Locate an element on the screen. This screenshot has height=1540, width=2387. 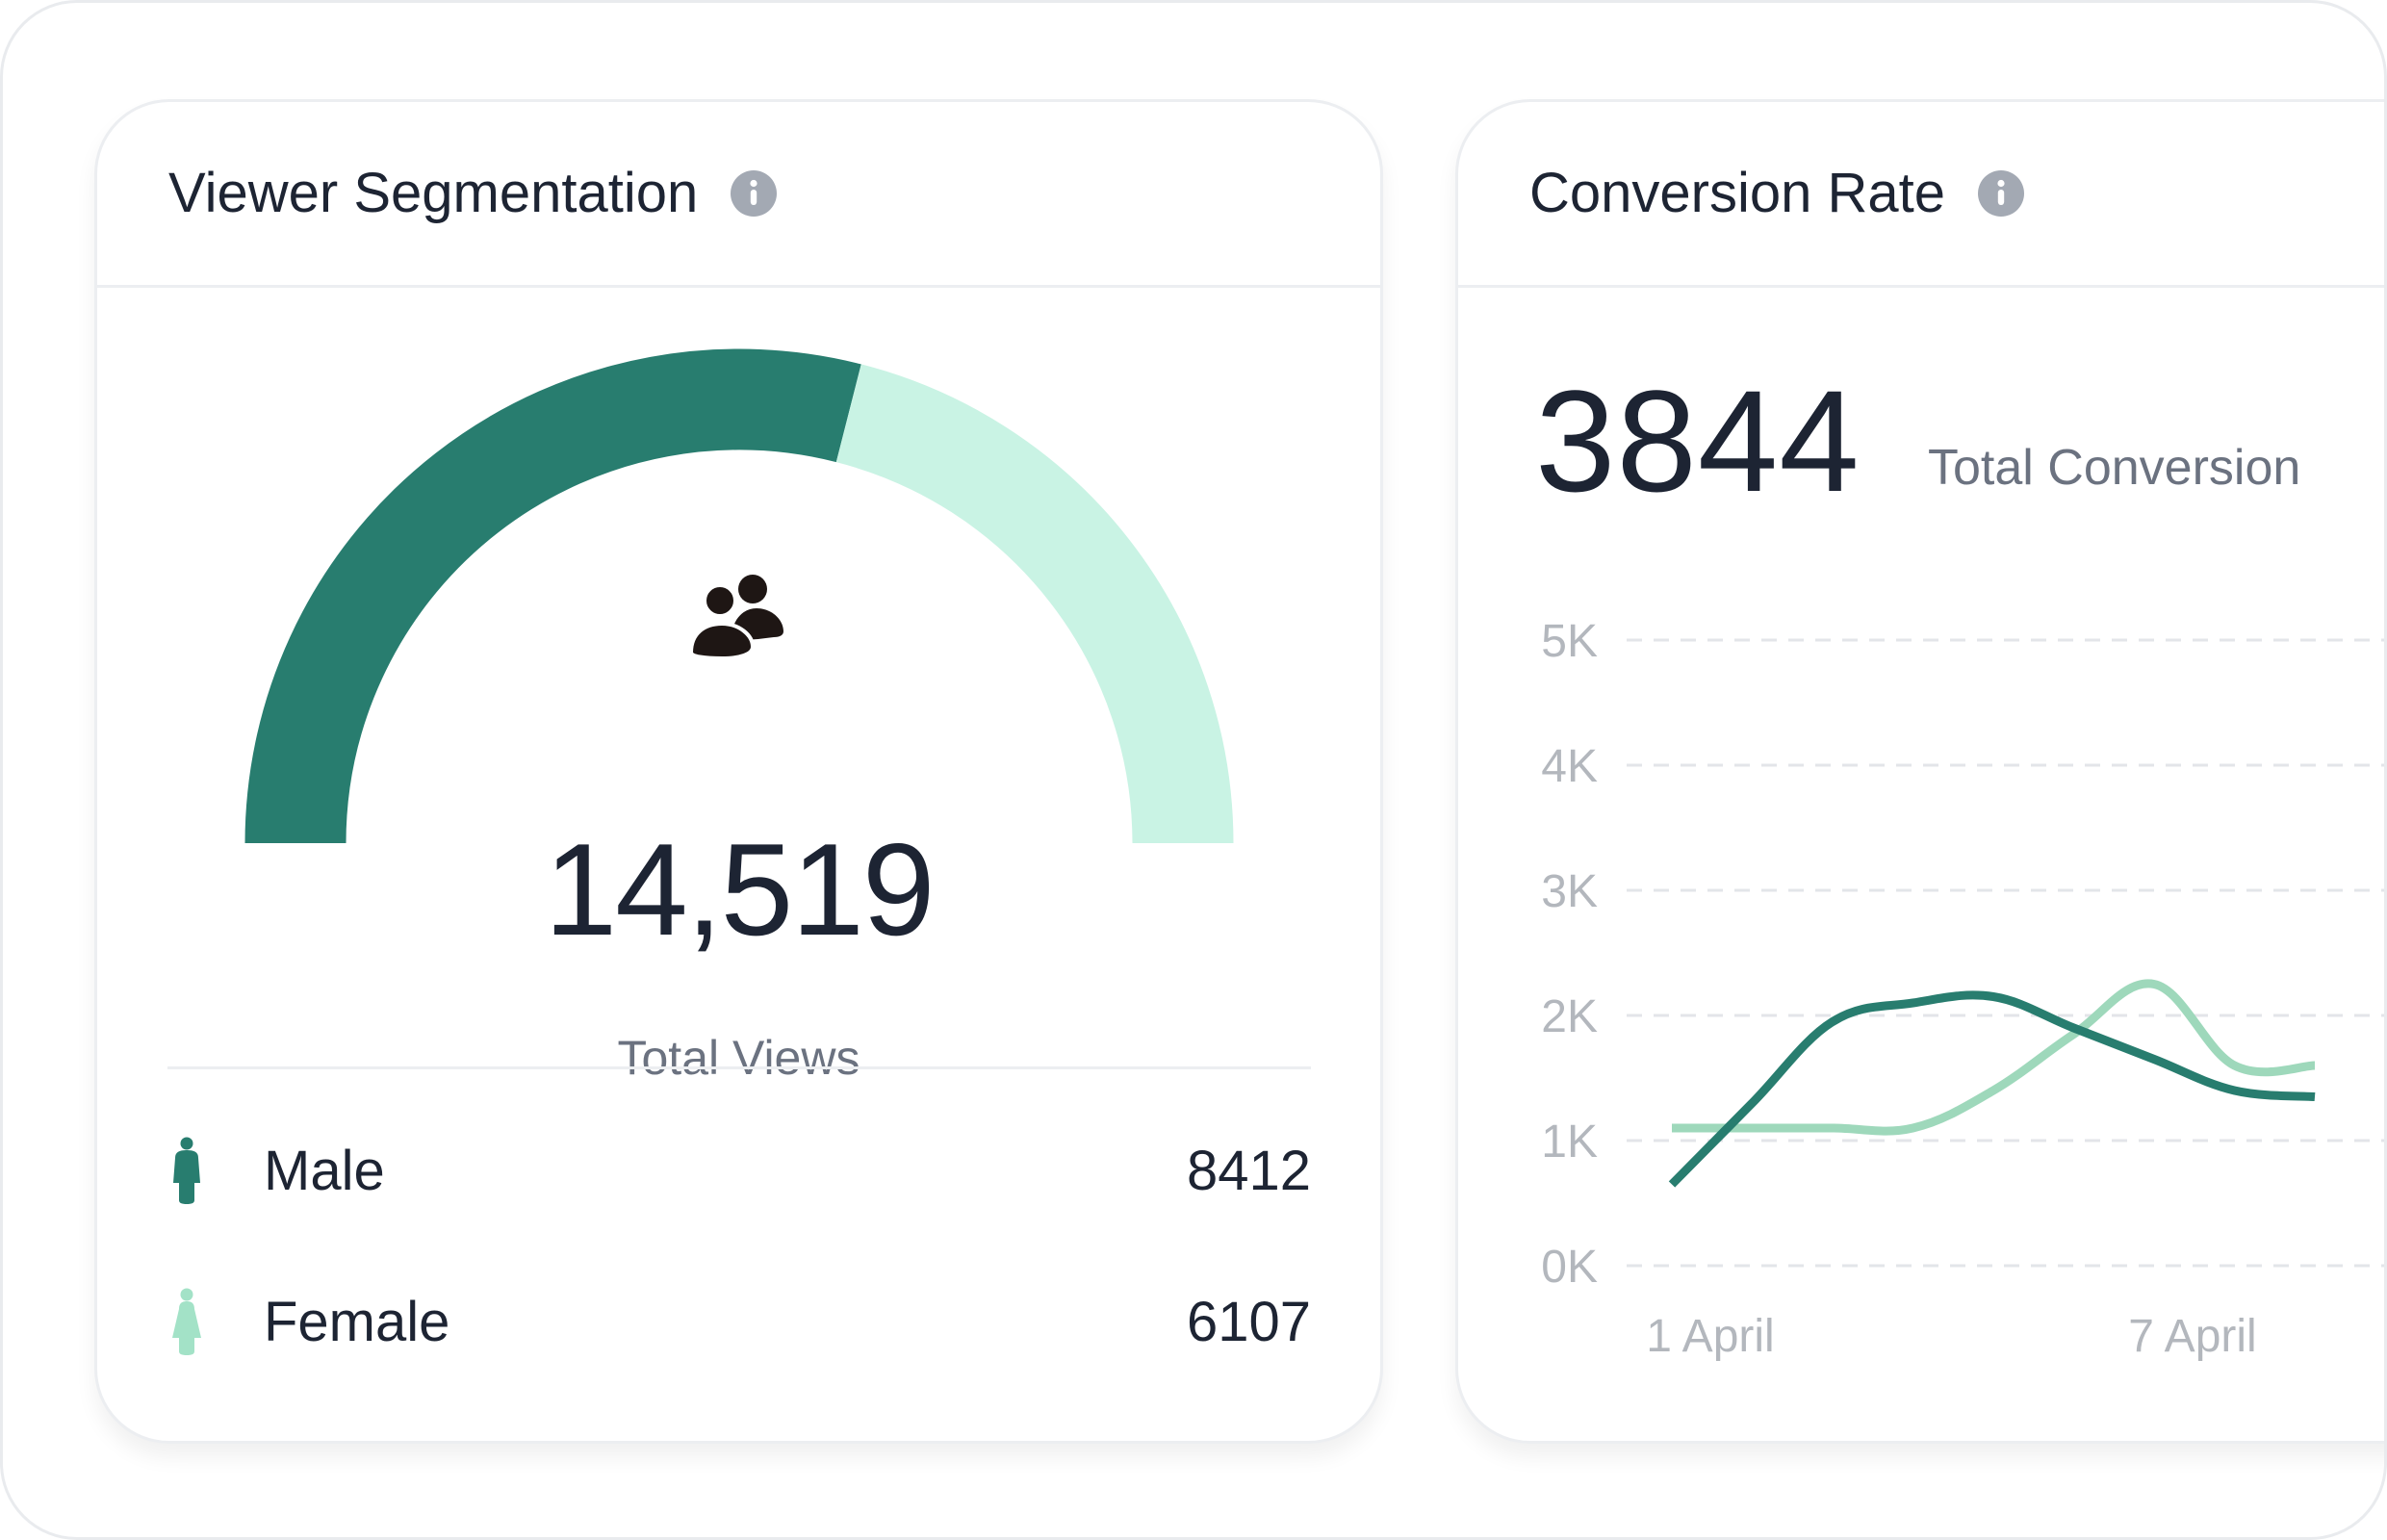
y-tick-label: 3K is located at coordinates (1569, 891).